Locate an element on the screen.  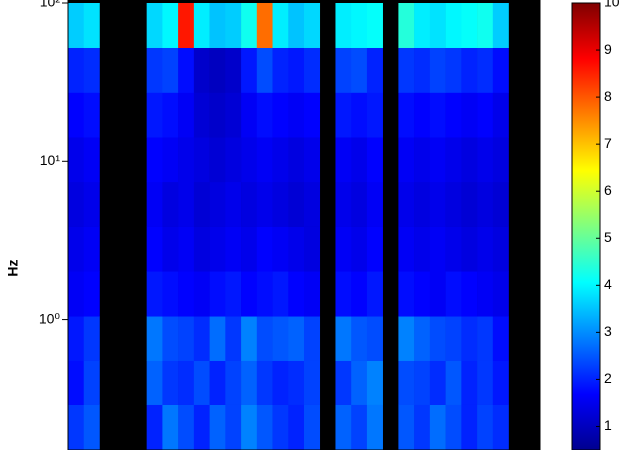
colorbar-tick-label: 2 is located at coordinates (608, 378).